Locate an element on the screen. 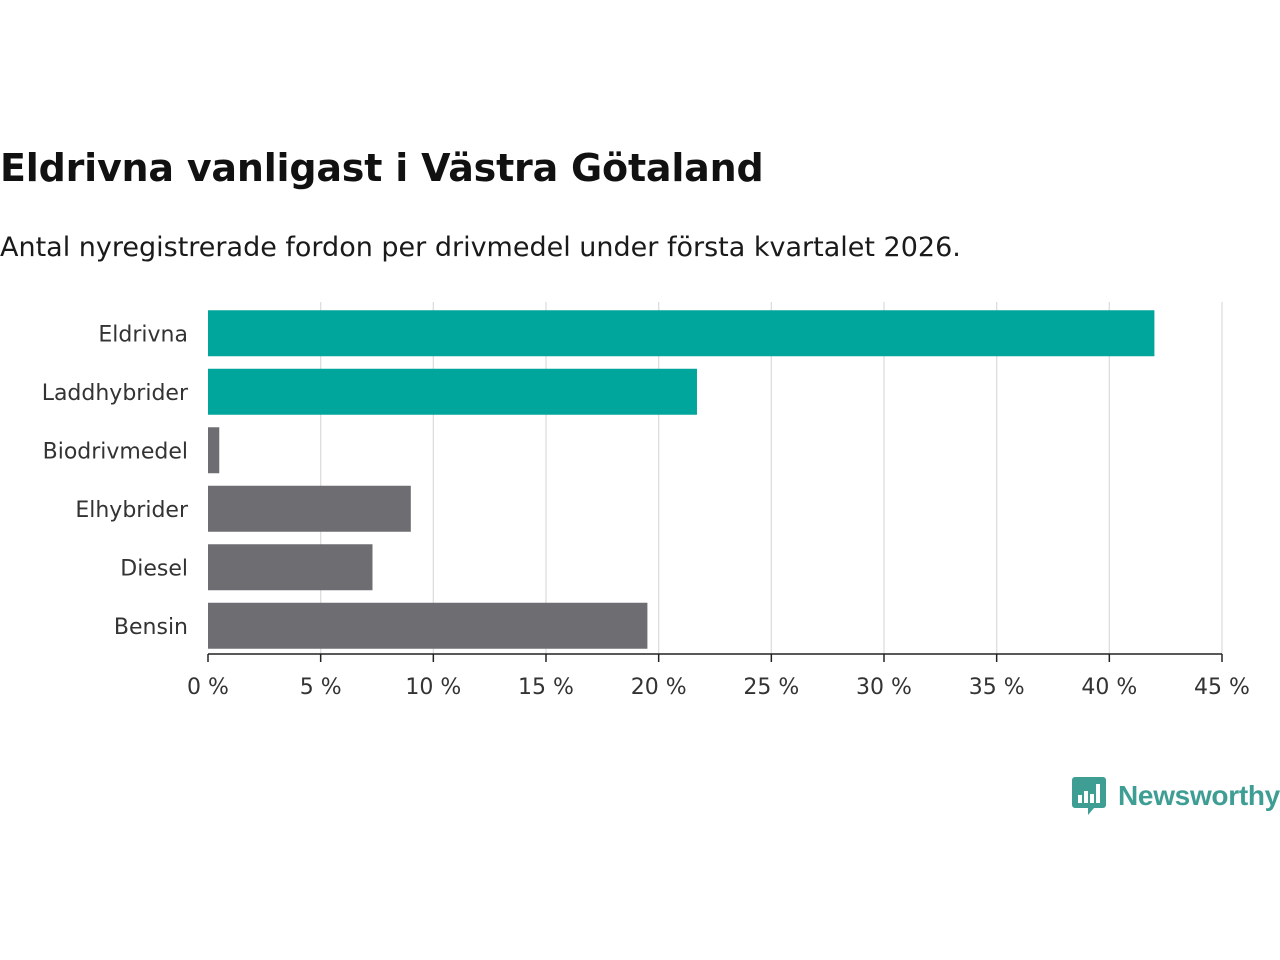  x-tick-label: 10 % is located at coordinates (433, 687).